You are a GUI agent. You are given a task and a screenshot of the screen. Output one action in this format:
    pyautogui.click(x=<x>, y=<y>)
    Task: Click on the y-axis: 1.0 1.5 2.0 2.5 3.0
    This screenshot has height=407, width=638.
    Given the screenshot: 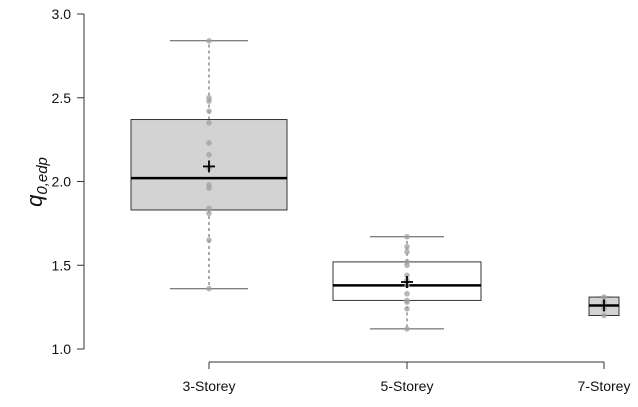 What is the action you would take?
    pyautogui.click(x=68, y=181)
    